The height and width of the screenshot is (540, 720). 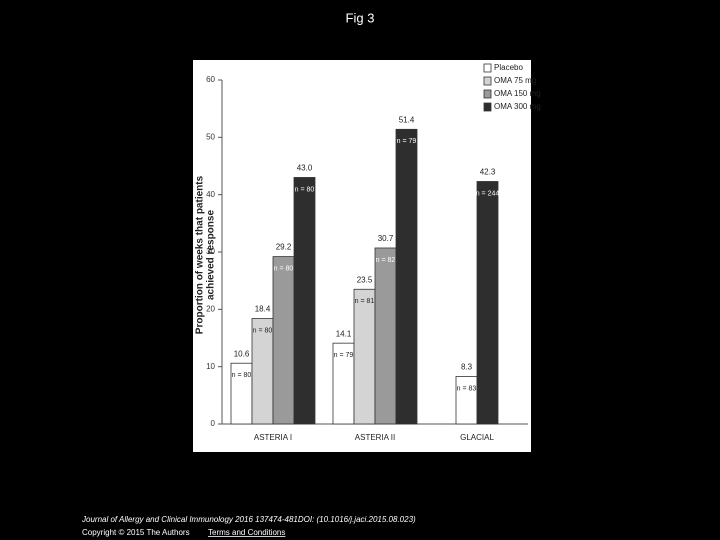 I want to click on y-tick-label: 60, so click(x=210, y=79).